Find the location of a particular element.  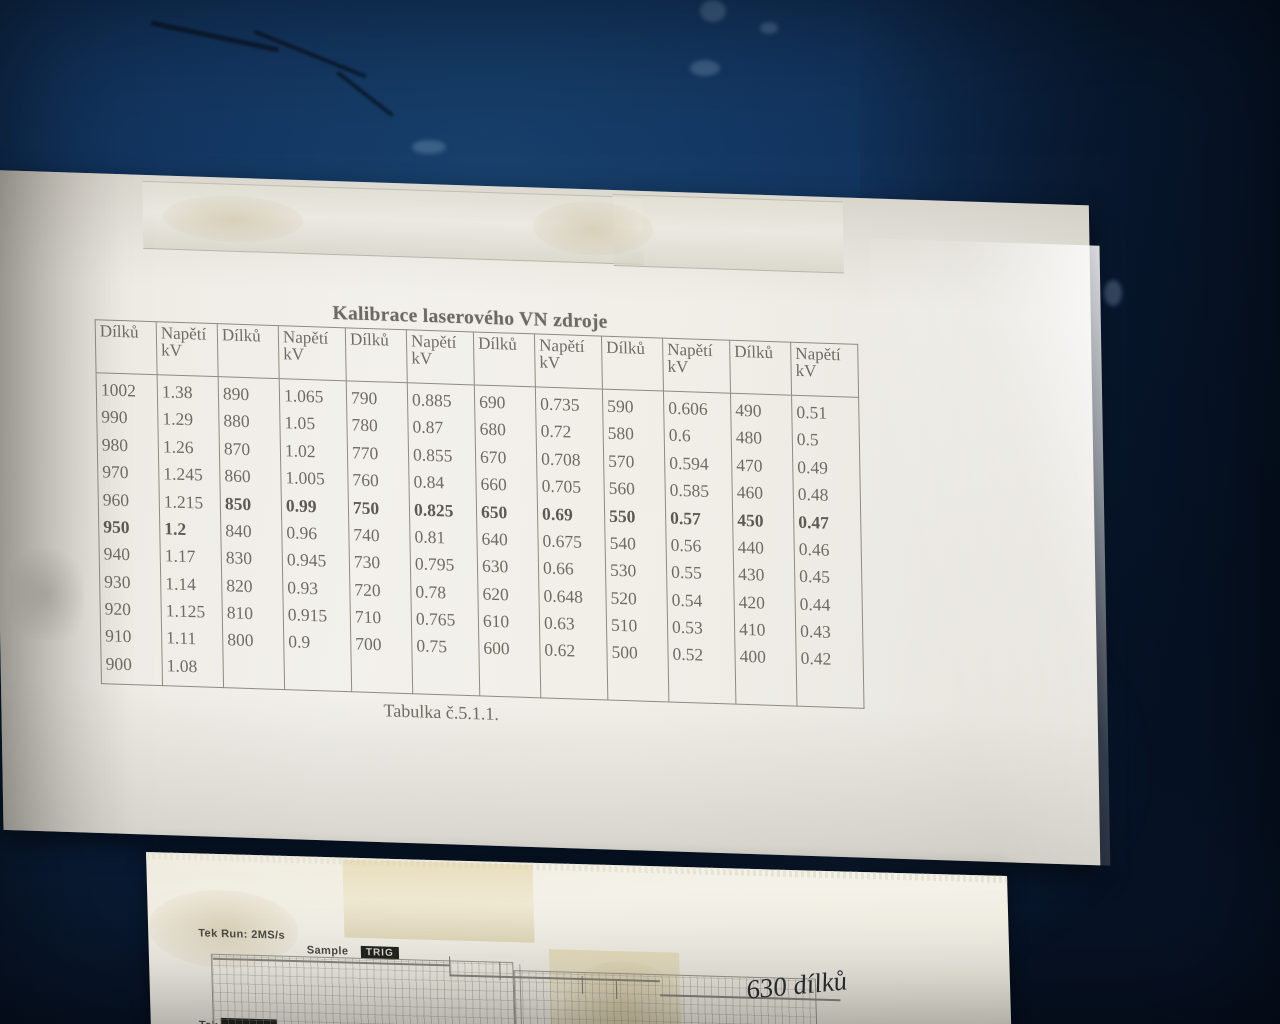

division-value: 650 is located at coordinates (494, 511).